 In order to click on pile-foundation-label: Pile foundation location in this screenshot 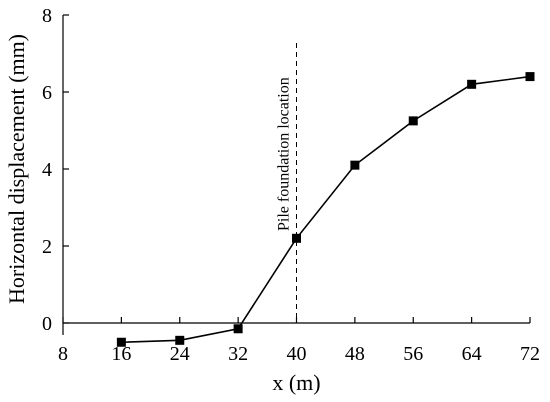, I will do `click(284, 154)`.